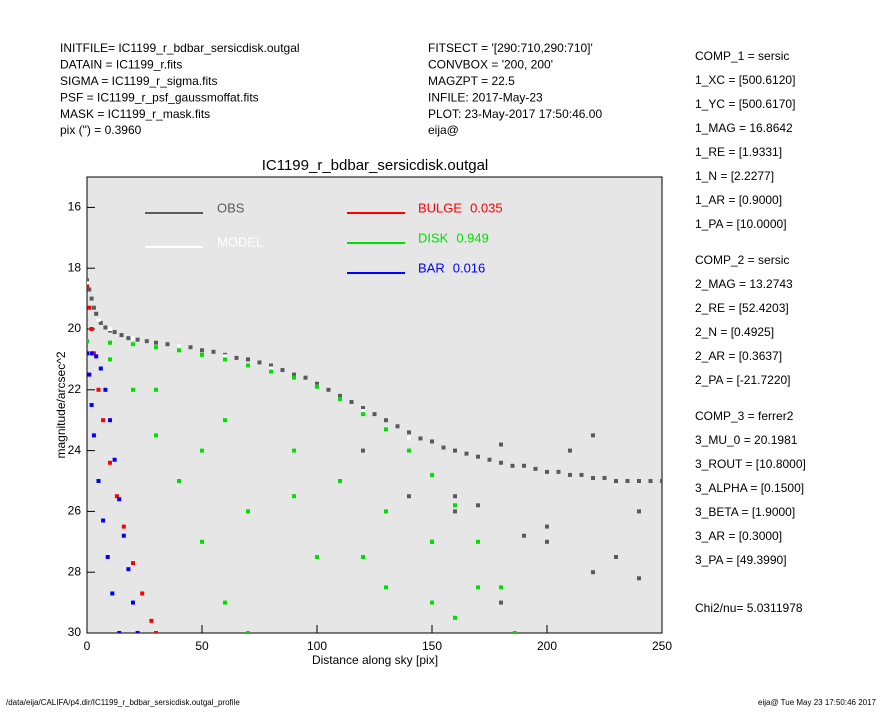 The width and height of the screenshot is (885, 713). Describe the element at coordinates (738, 200) in the screenshot. I see `param-line: 1_AR = [0.9000]` at that location.